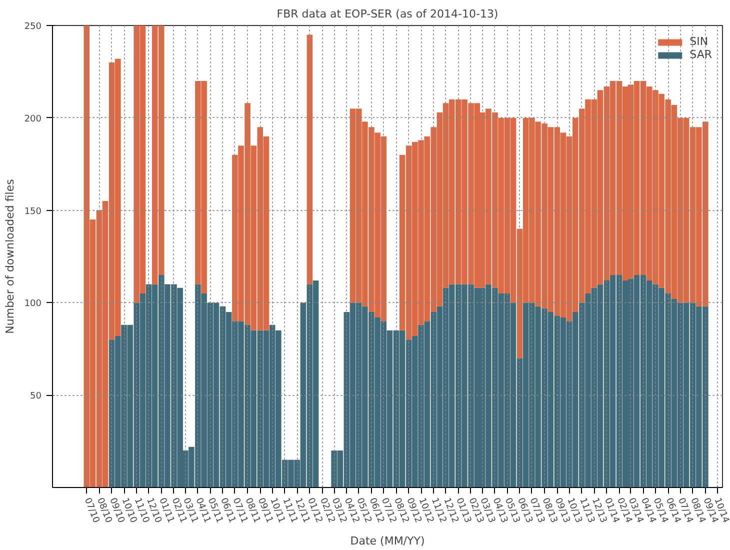 The width and height of the screenshot is (730, 550). What do you see at coordinates (701, 54) in the screenshot?
I see `legend-label: SAR` at bounding box center [701, 54].